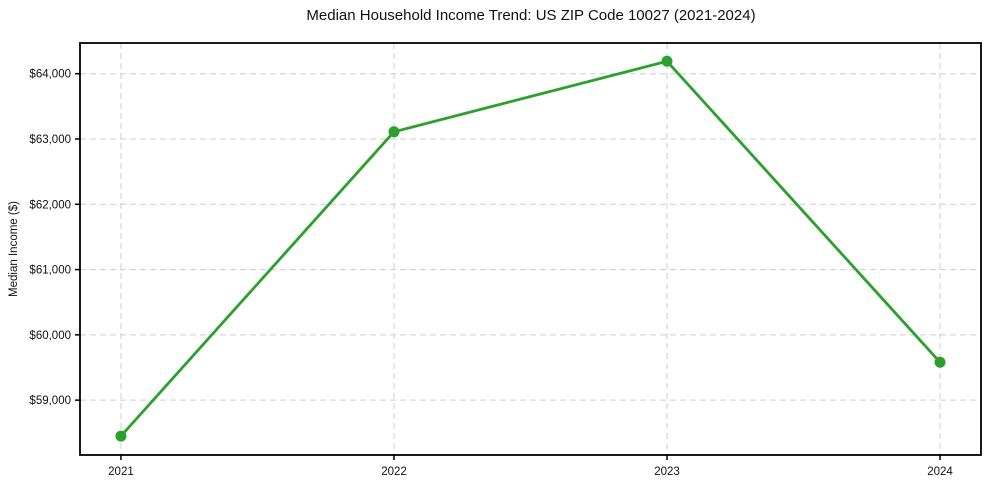 This screenshot has width=989, height=490. I want to click on x-tick-label: 2023, so click(667, 472).